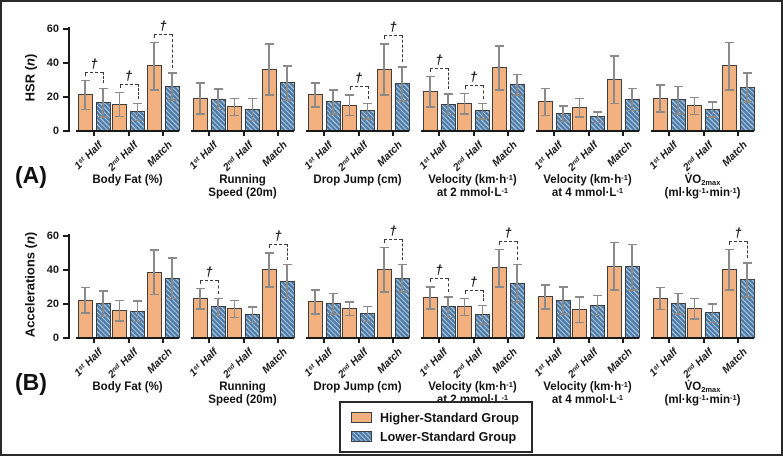 This screenshot has width=783, height=456. What do you see at coordinates (357, 180) in the screenshot?
I see `group-label: Drop Jump (cm)` at bounding box center [357, 180].